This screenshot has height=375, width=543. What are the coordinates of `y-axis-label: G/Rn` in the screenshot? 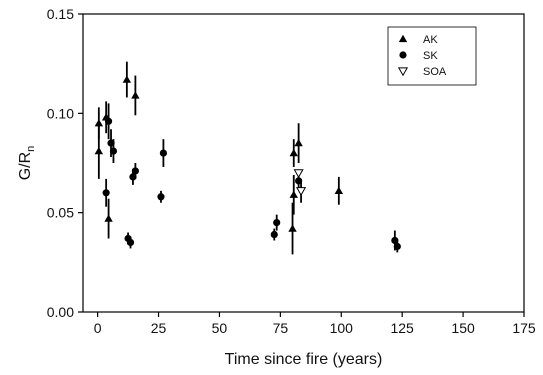 It's located at (27, 163).